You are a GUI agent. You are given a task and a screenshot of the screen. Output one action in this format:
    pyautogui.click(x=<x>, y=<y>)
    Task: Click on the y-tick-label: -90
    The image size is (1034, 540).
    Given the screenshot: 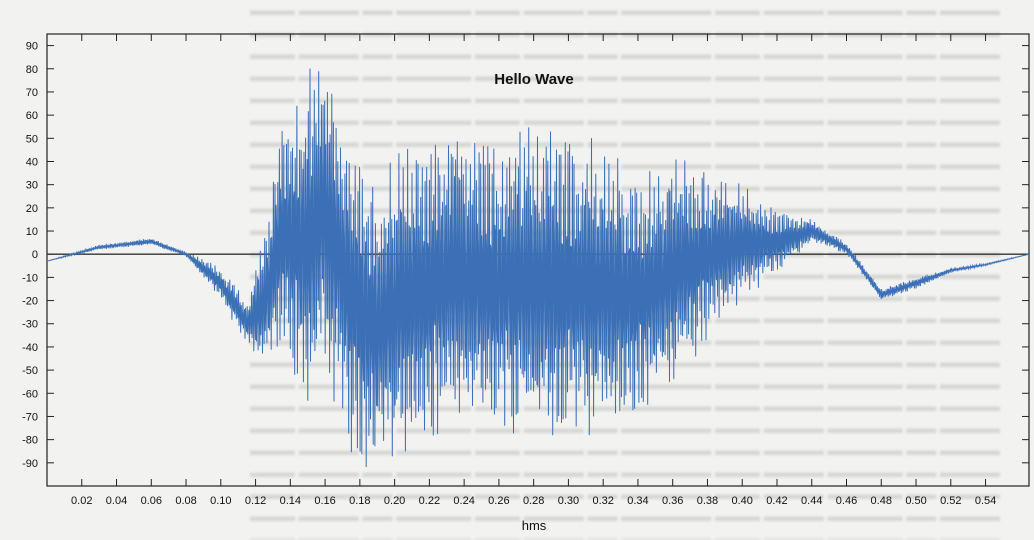 What is the action you would take?
    pyautogui.click(x=30, y=464)
    